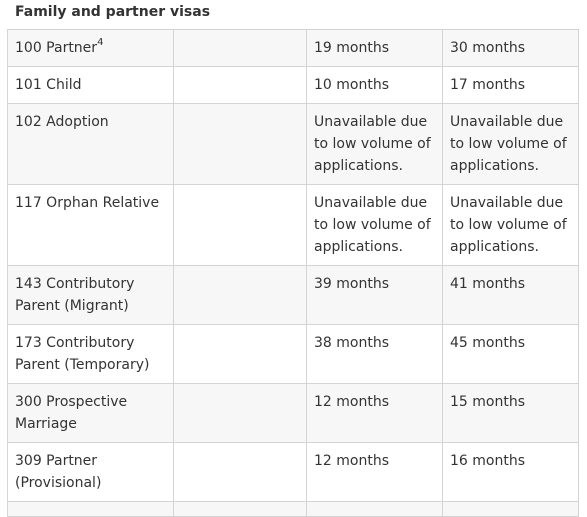 Image resolution: width=587 pixels, height=517 pixels. I want to click on processing-time-cell: 45 months, so click(510, 354).